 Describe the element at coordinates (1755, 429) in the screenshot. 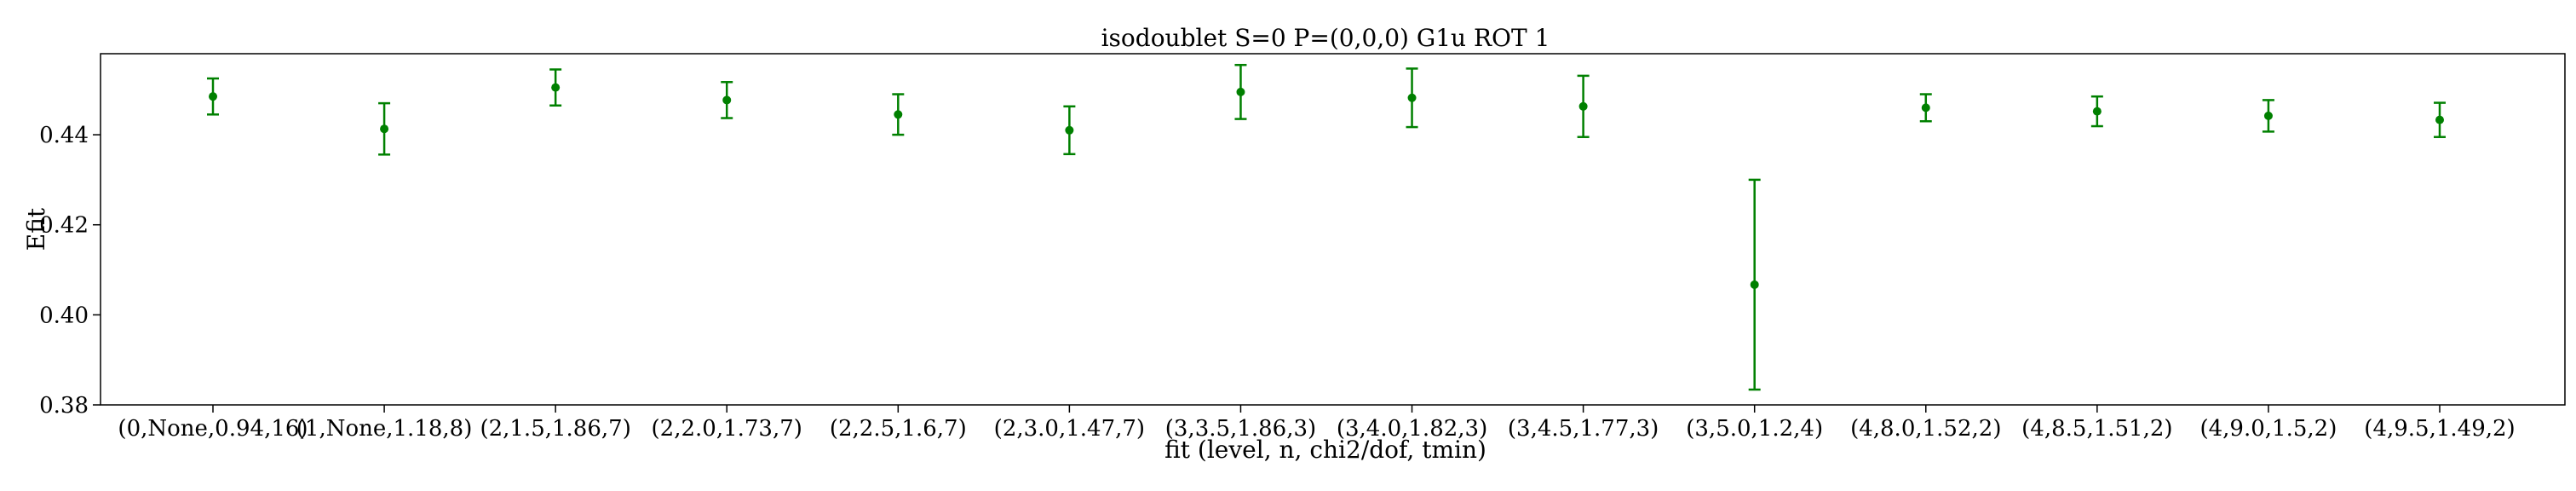

I see `x-tick-label: (3,5.0,1.2,4)` at that location.